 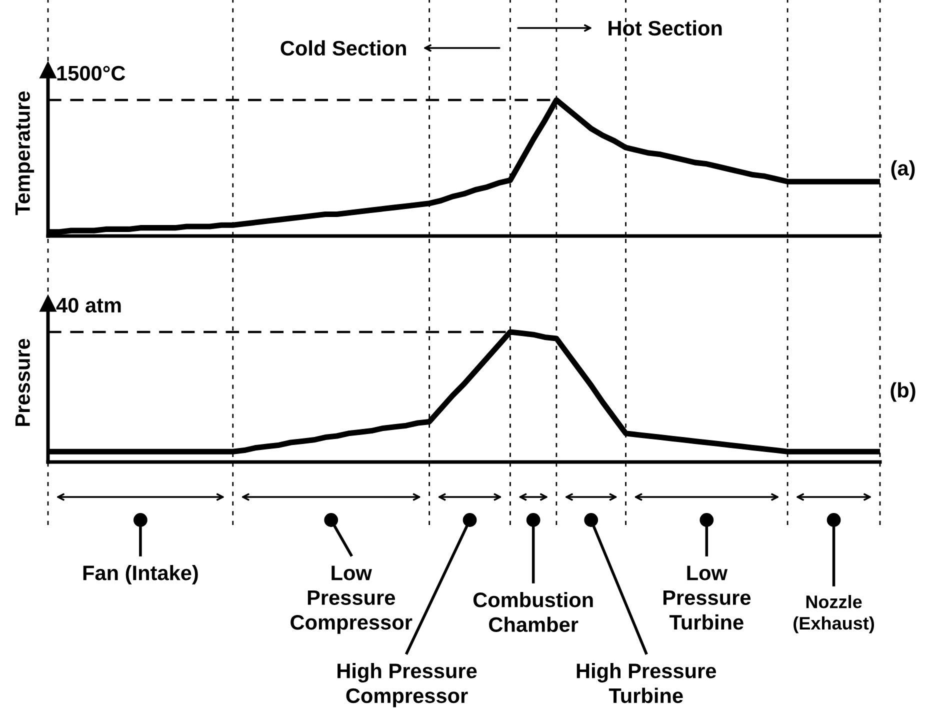 What do you see at coordinates (351, 600) in the screenshot?
I see `text: Low Pressure Compressor` at bounding box center [351, 600].